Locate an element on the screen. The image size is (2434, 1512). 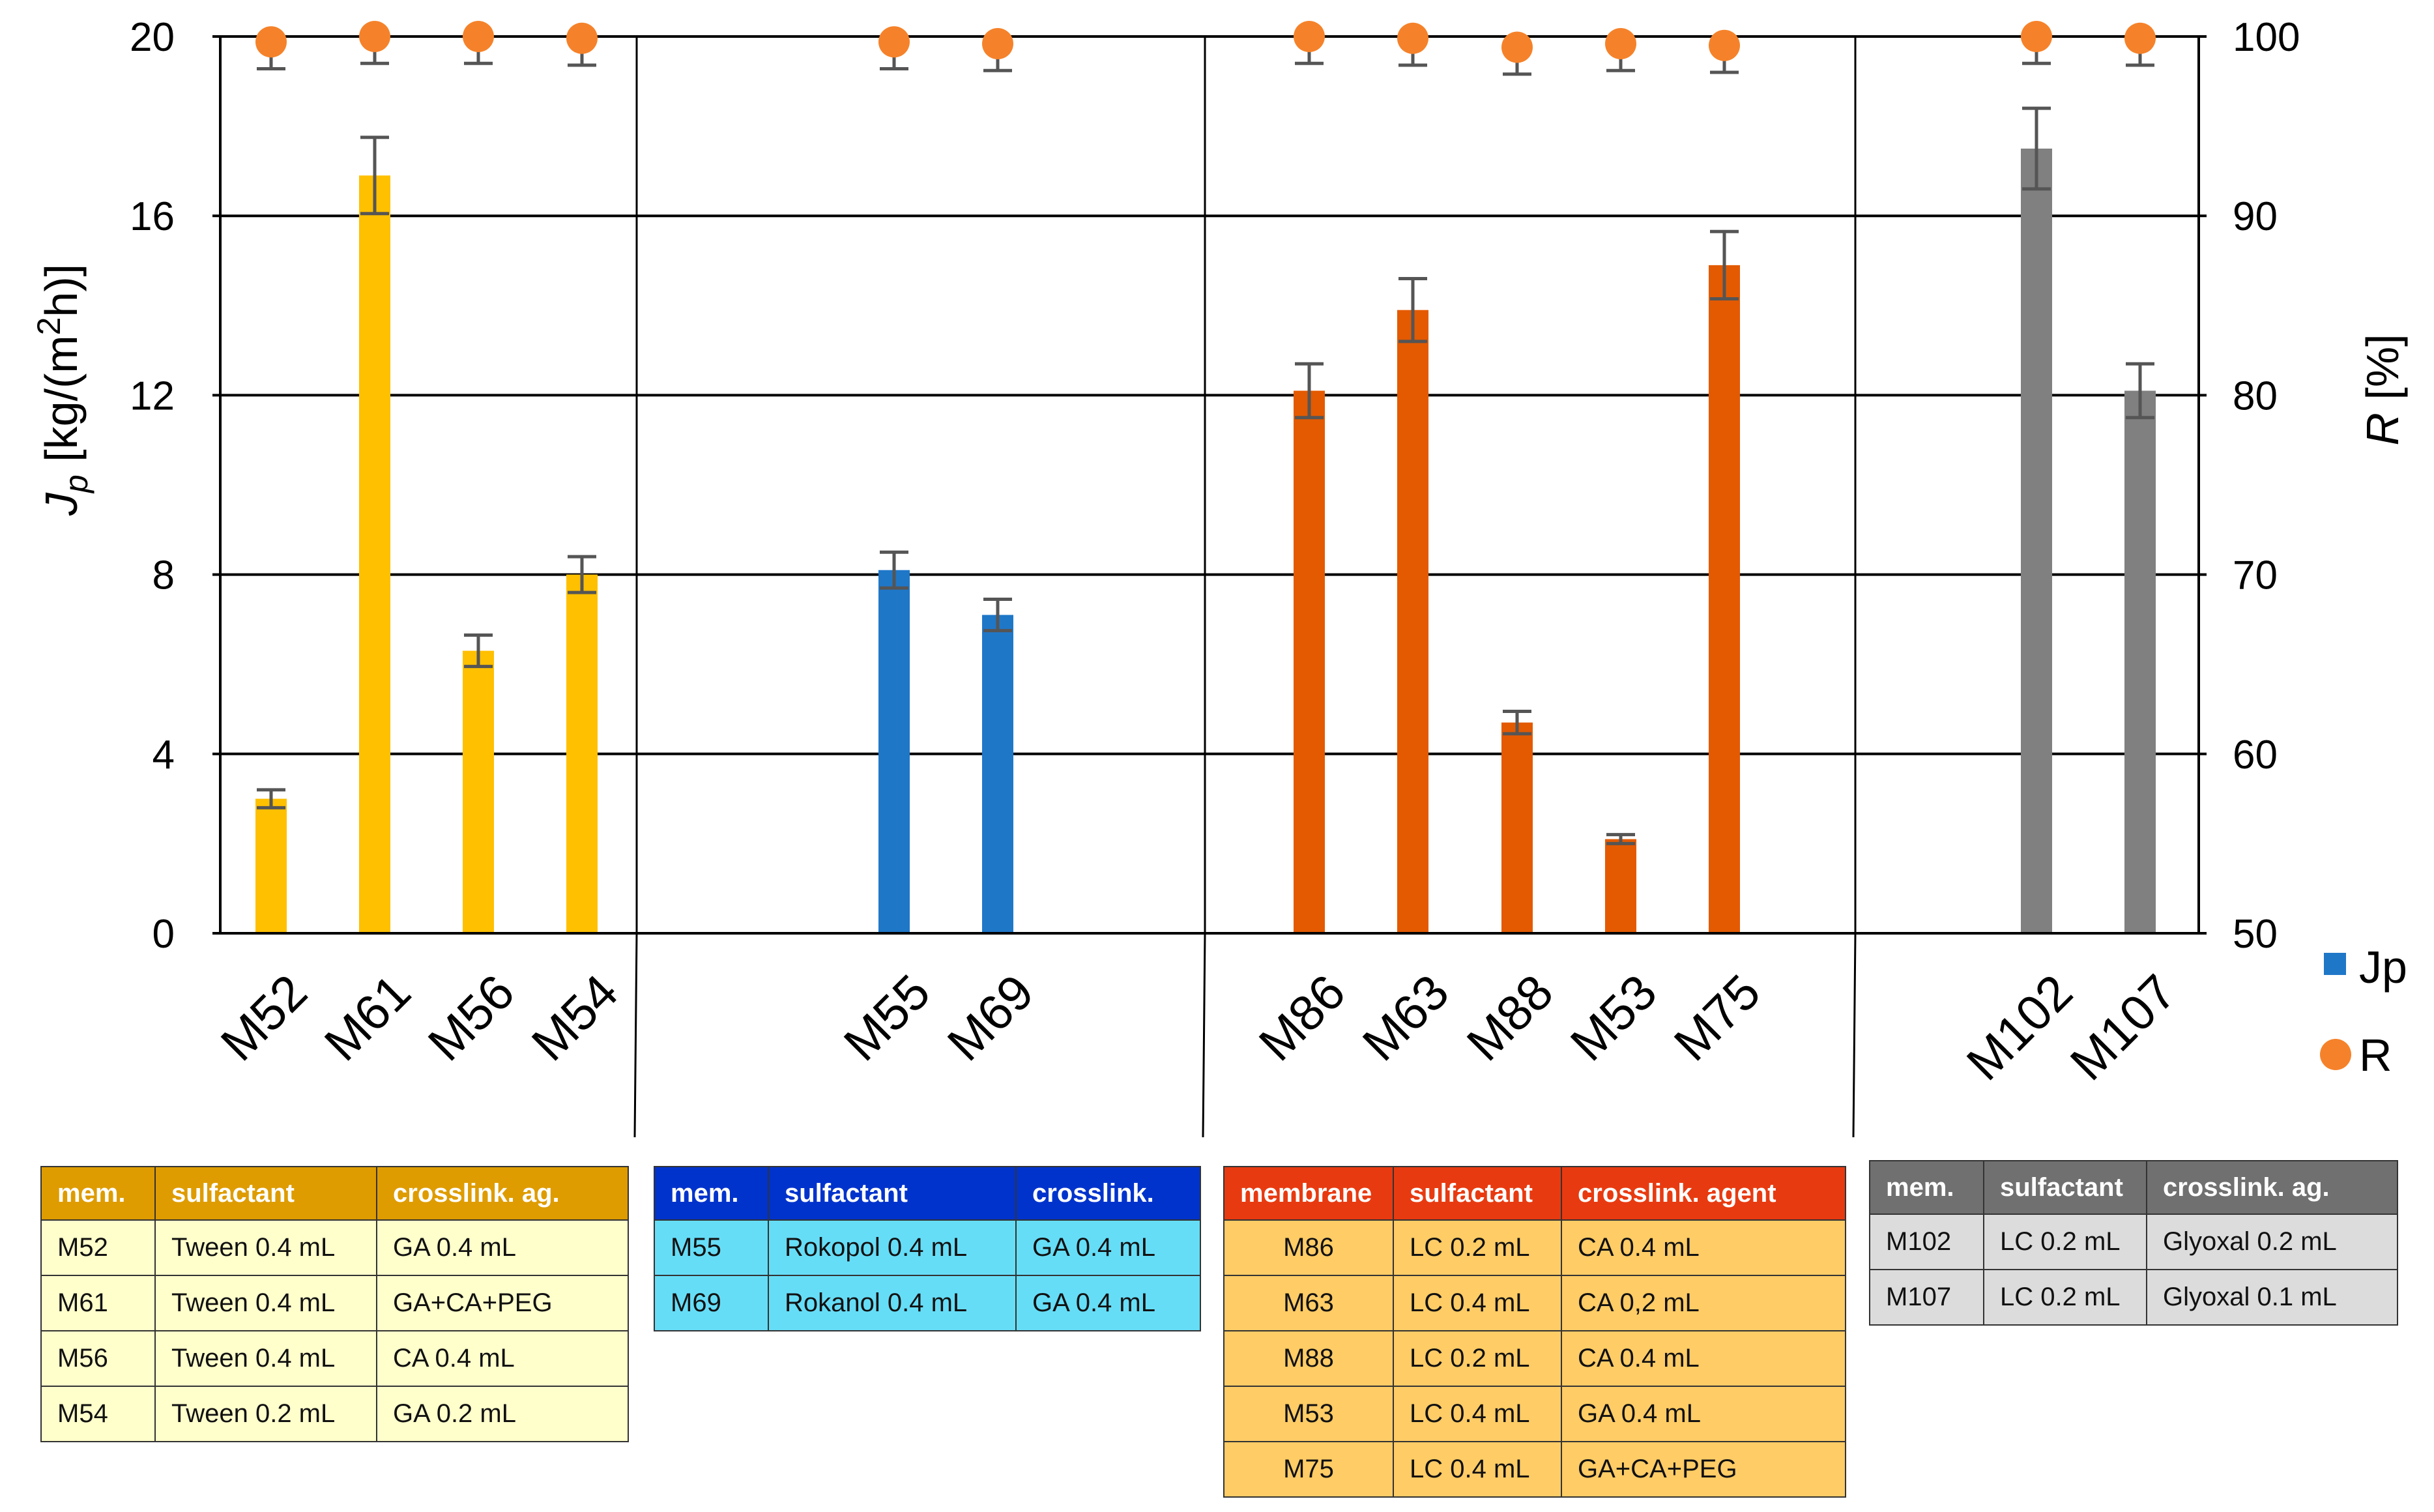
left-tick-label: 16 is located at coordinates (152, 216).